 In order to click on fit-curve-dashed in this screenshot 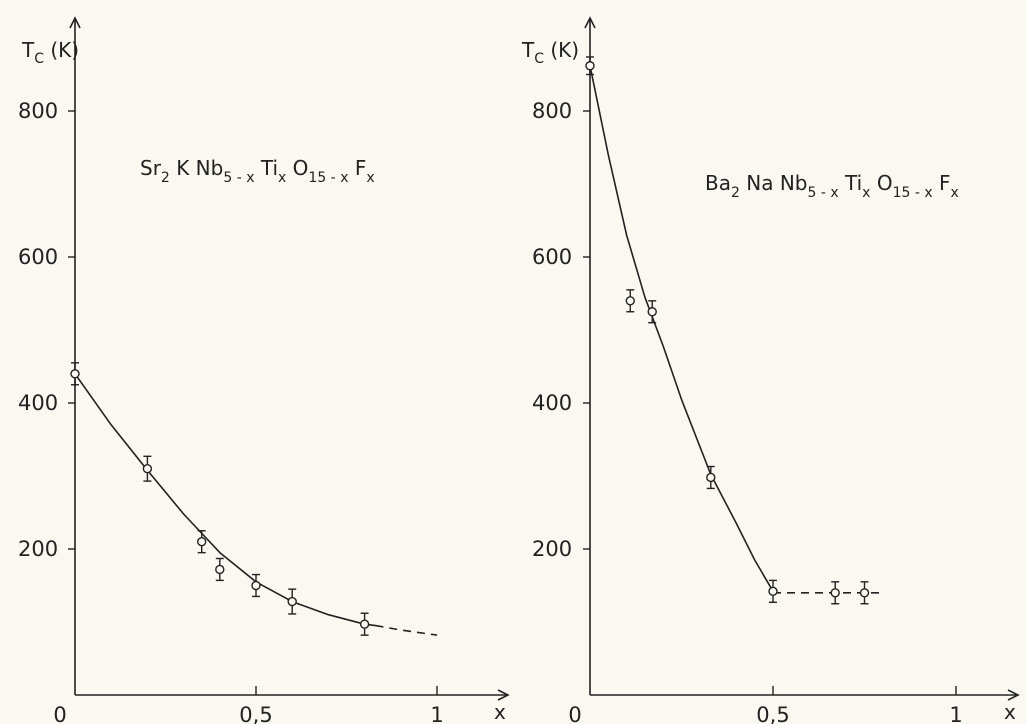, I will do `click(406, 630)`.